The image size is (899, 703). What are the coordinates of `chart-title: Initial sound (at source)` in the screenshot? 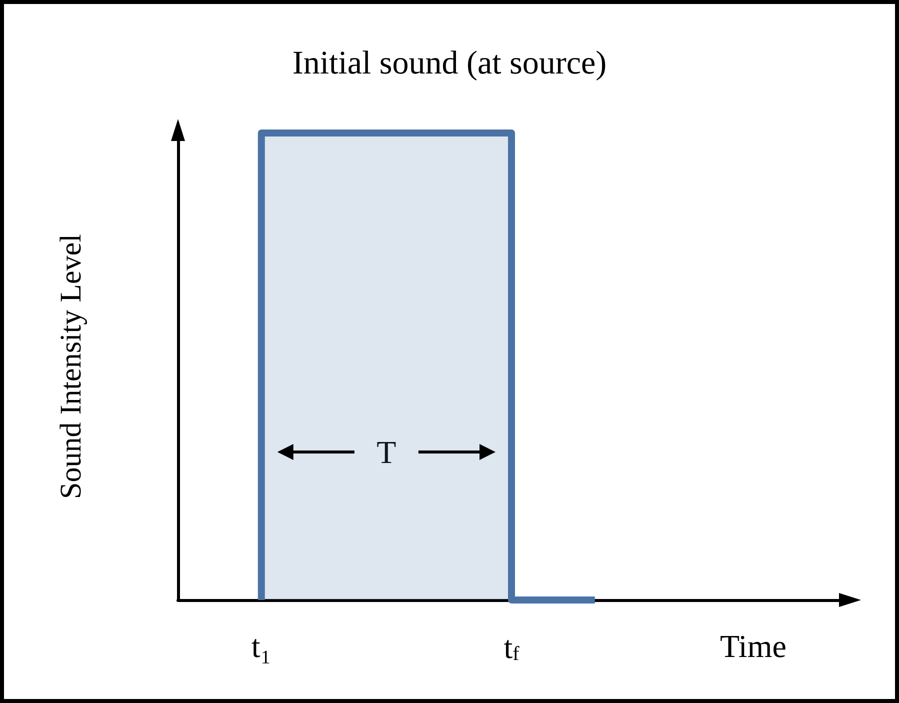 It's located at (449, 64).